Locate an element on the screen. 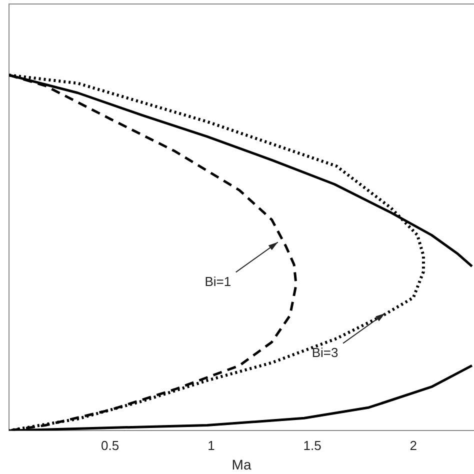 The image size is (474, 474). x-axis-title: Ma is located at coordinates (242, 464).